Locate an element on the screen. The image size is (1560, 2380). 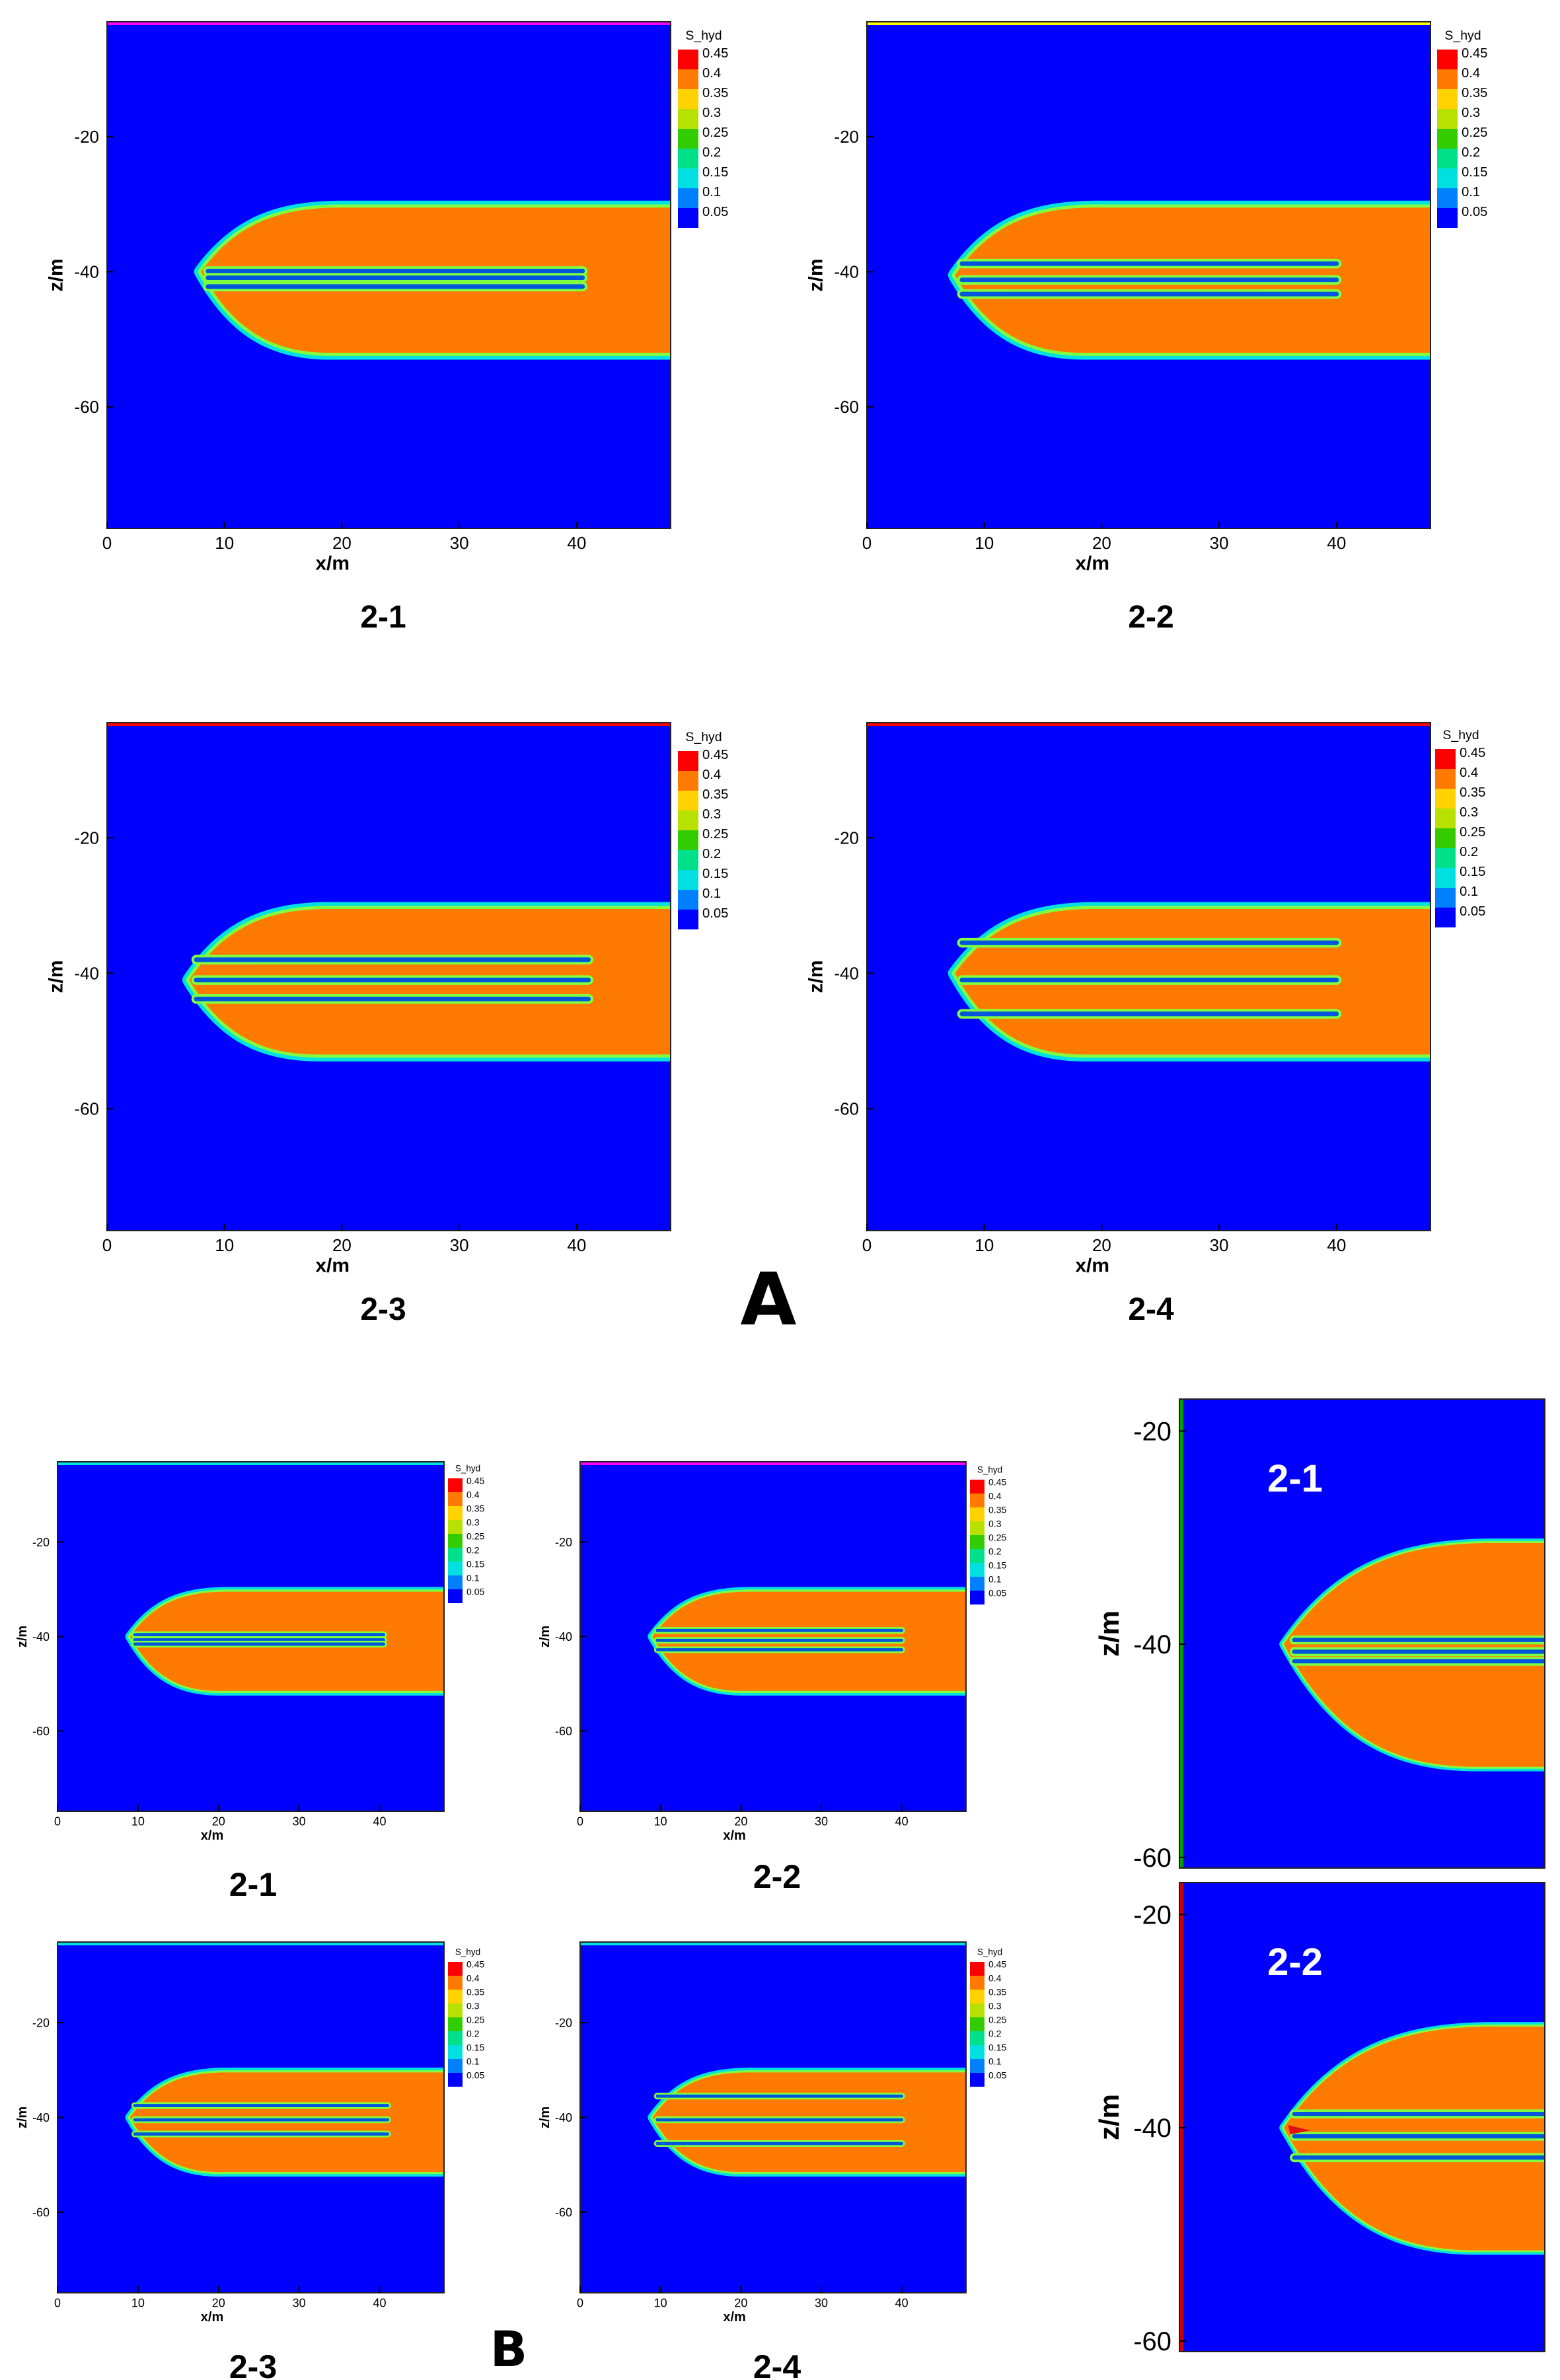
red-tip-region is located at coordinates (1299, 2130).